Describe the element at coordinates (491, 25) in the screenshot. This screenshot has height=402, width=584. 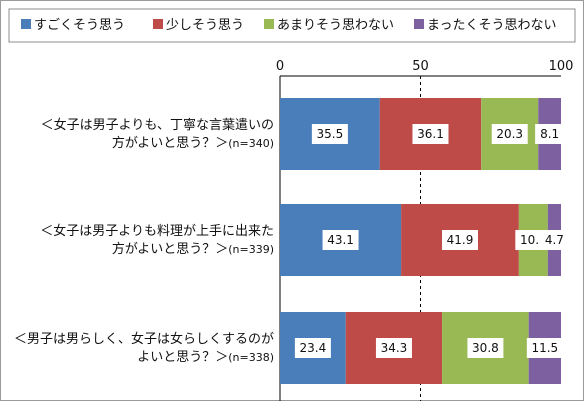
I see `legend-entry: まったくそう思わない` at that location.